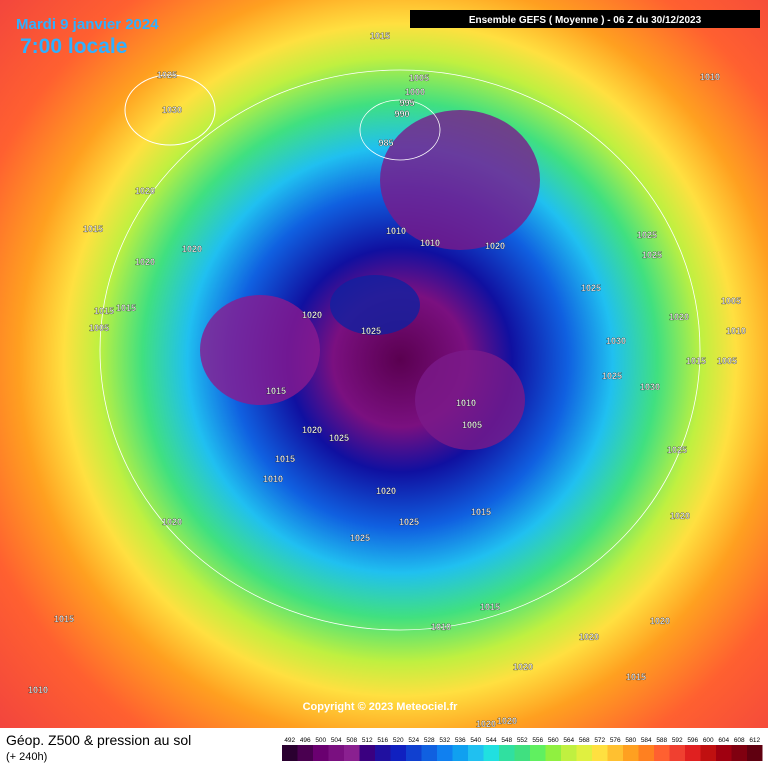  What do you see at coordinates (646, 740) in the screenshot?
I see `scale-label: 584` at bounding box center [646, 740].